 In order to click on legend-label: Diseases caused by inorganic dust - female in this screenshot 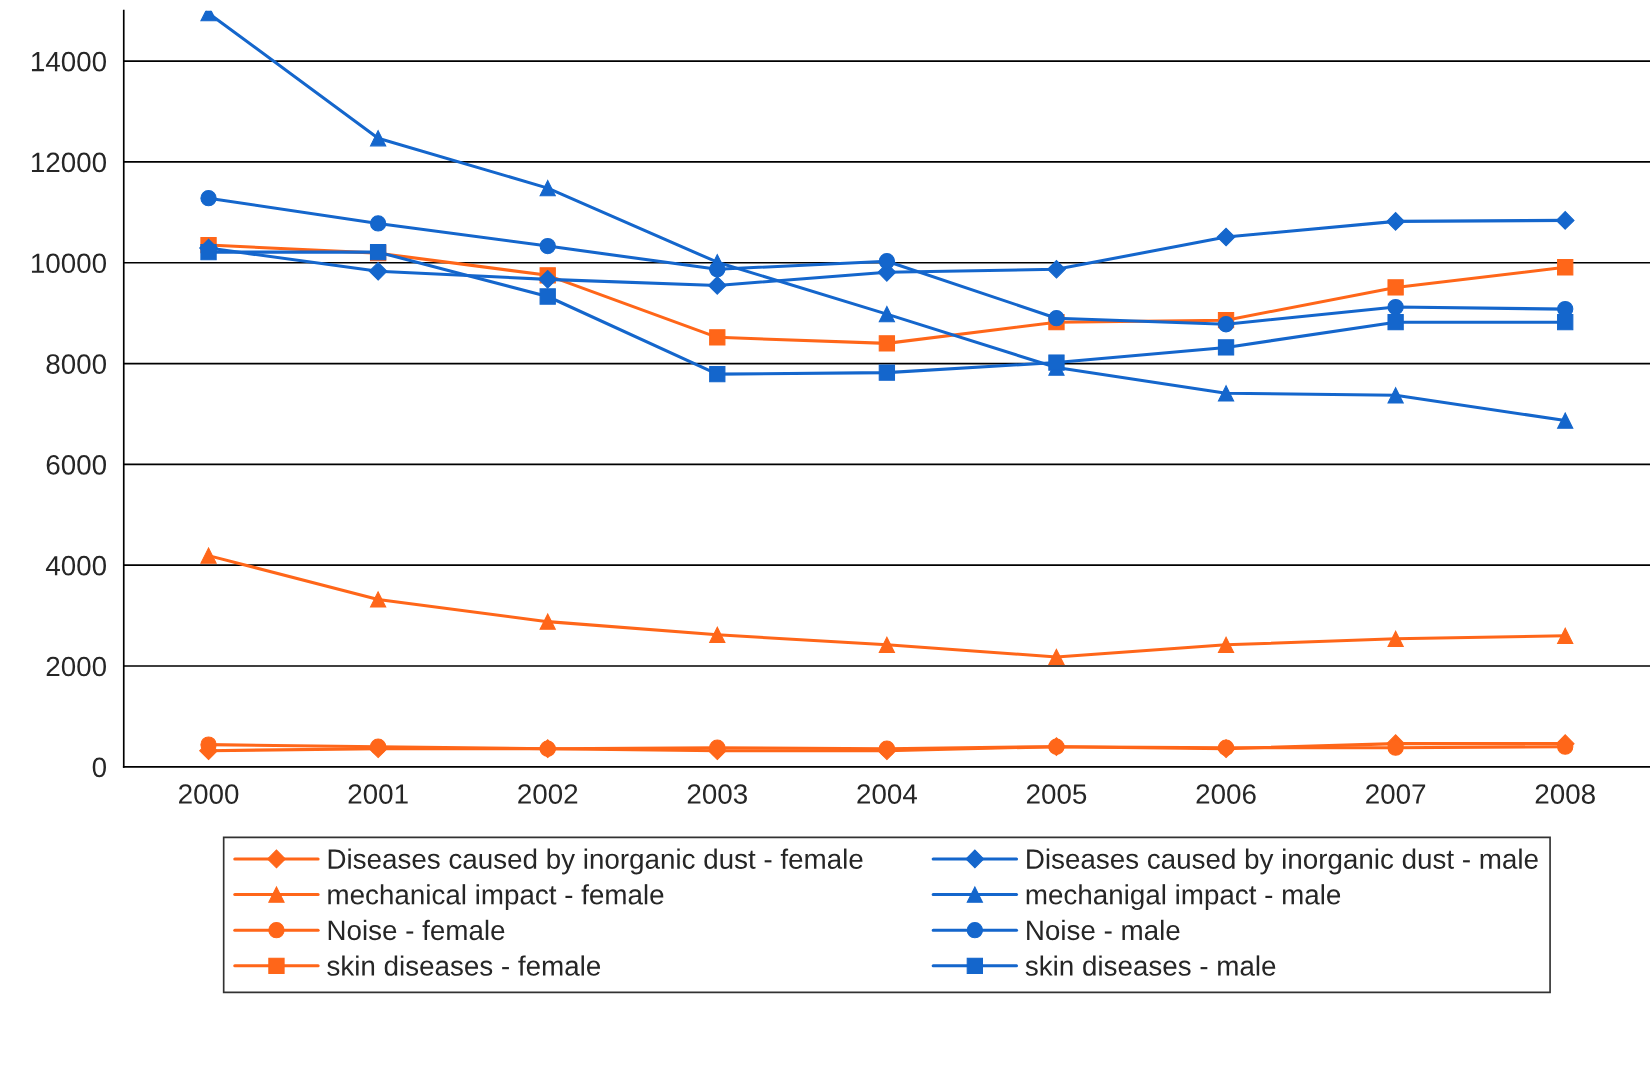, I will do `click(595, 861)`.